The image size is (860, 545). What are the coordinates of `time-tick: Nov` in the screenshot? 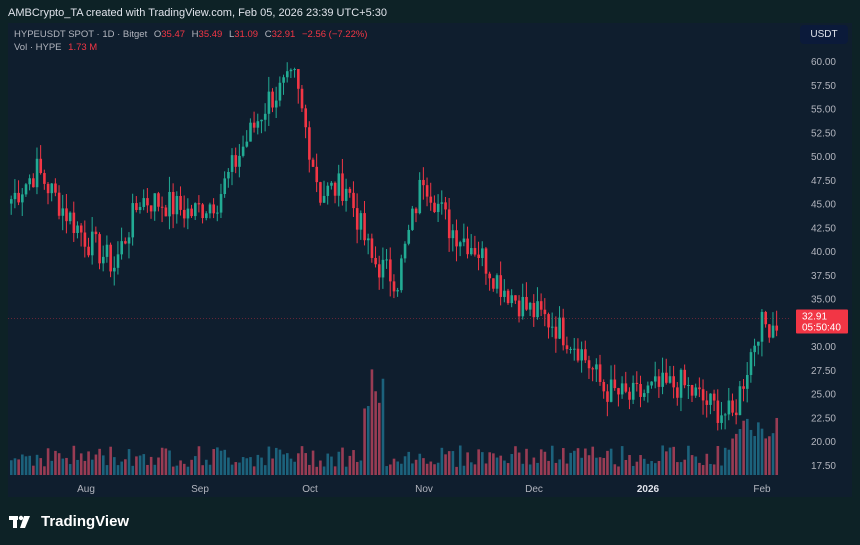 It's located at (424, 489).